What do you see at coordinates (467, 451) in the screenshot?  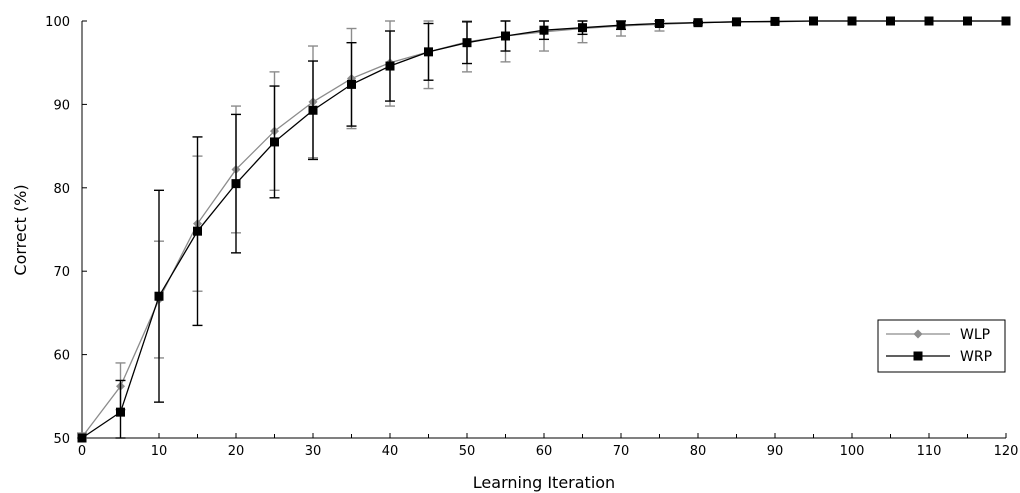 I see `x-tick-label: 50` at bounding box center [467, 451].